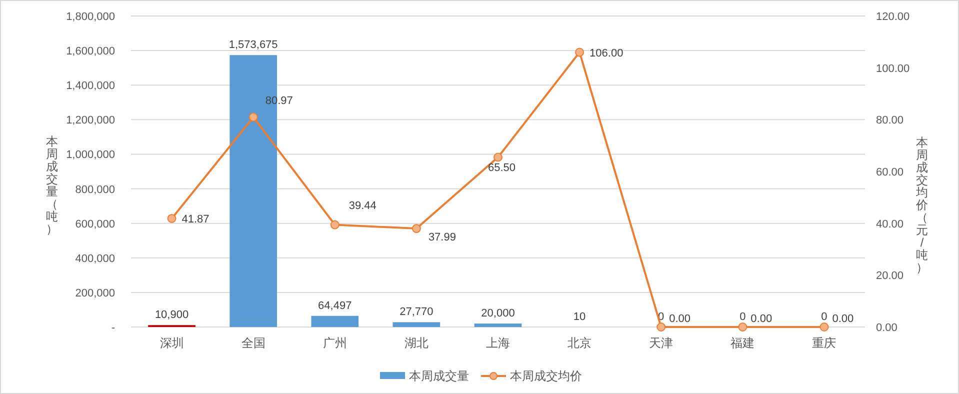 Image resolution: width=959 pixels, height=394 pixels. I want to click on data-label: 106.00, so click(607, 53).